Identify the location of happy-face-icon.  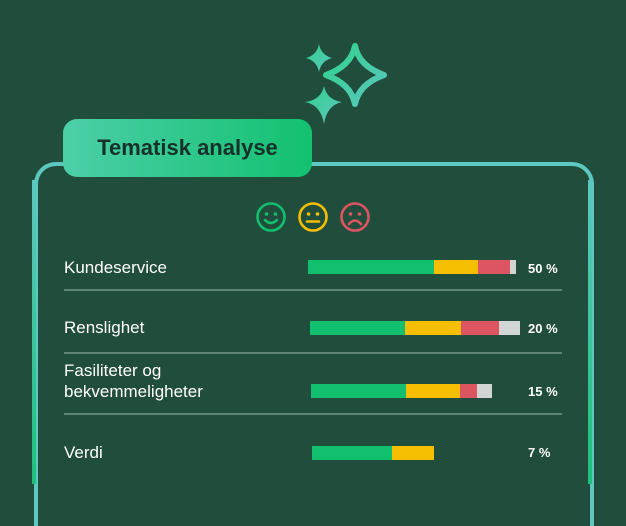
(271, 217).